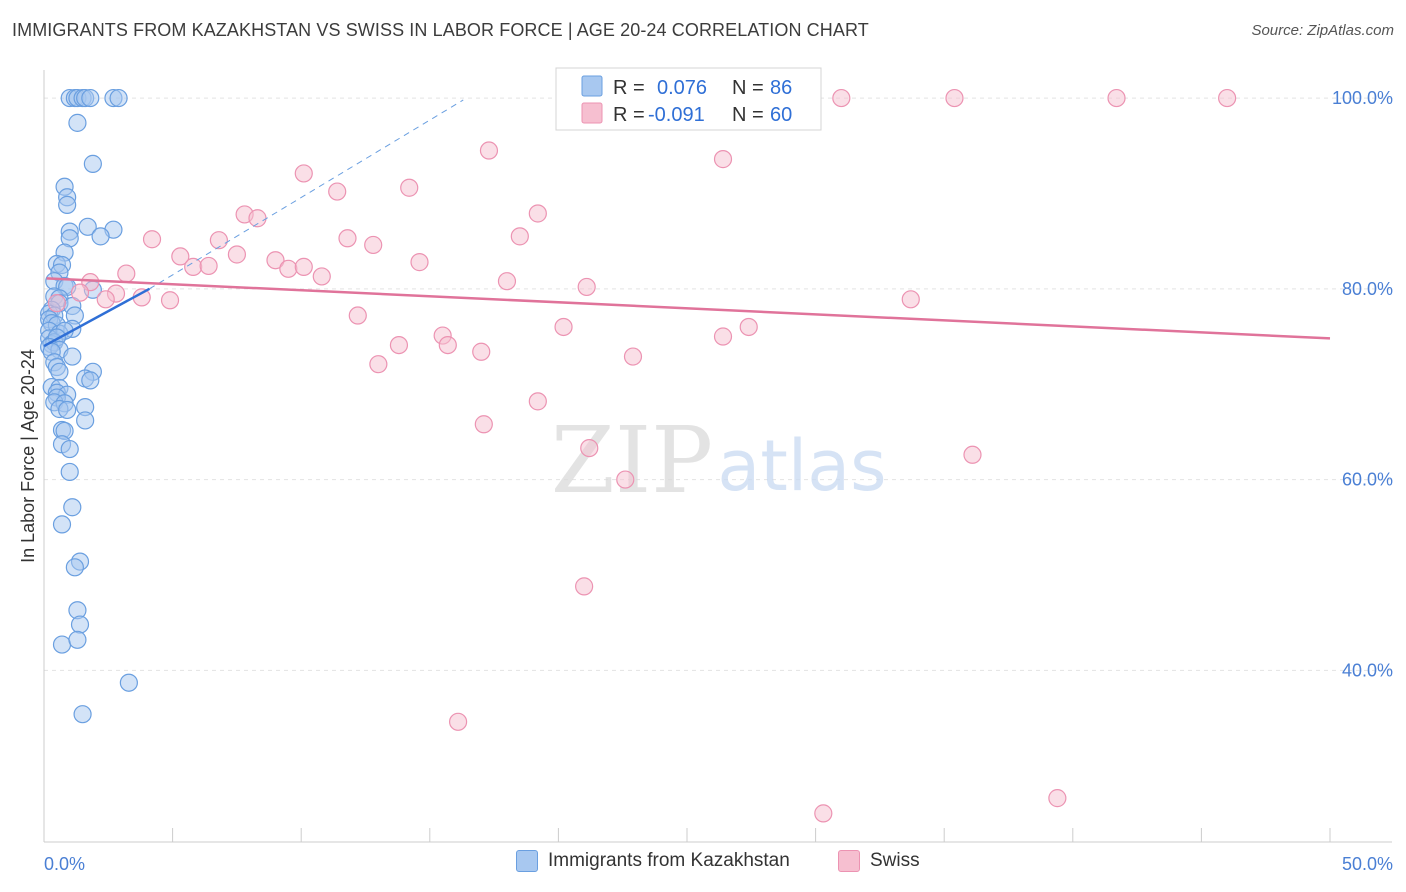  What do you see at coordinates (676, 115) in the screenshot?
I see `legend-r-value-2: -0.091` at bounding box center [676, 115].